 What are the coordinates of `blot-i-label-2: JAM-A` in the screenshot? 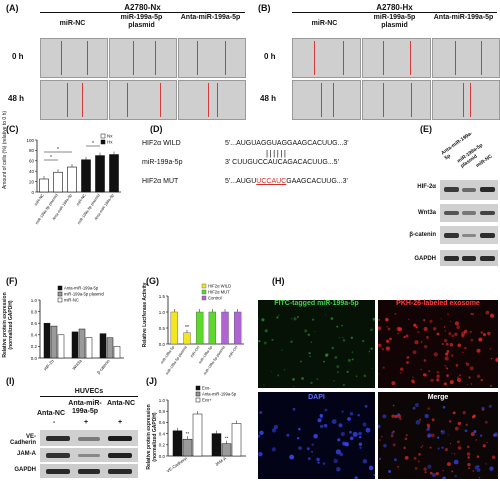 It's located at (26, 454).